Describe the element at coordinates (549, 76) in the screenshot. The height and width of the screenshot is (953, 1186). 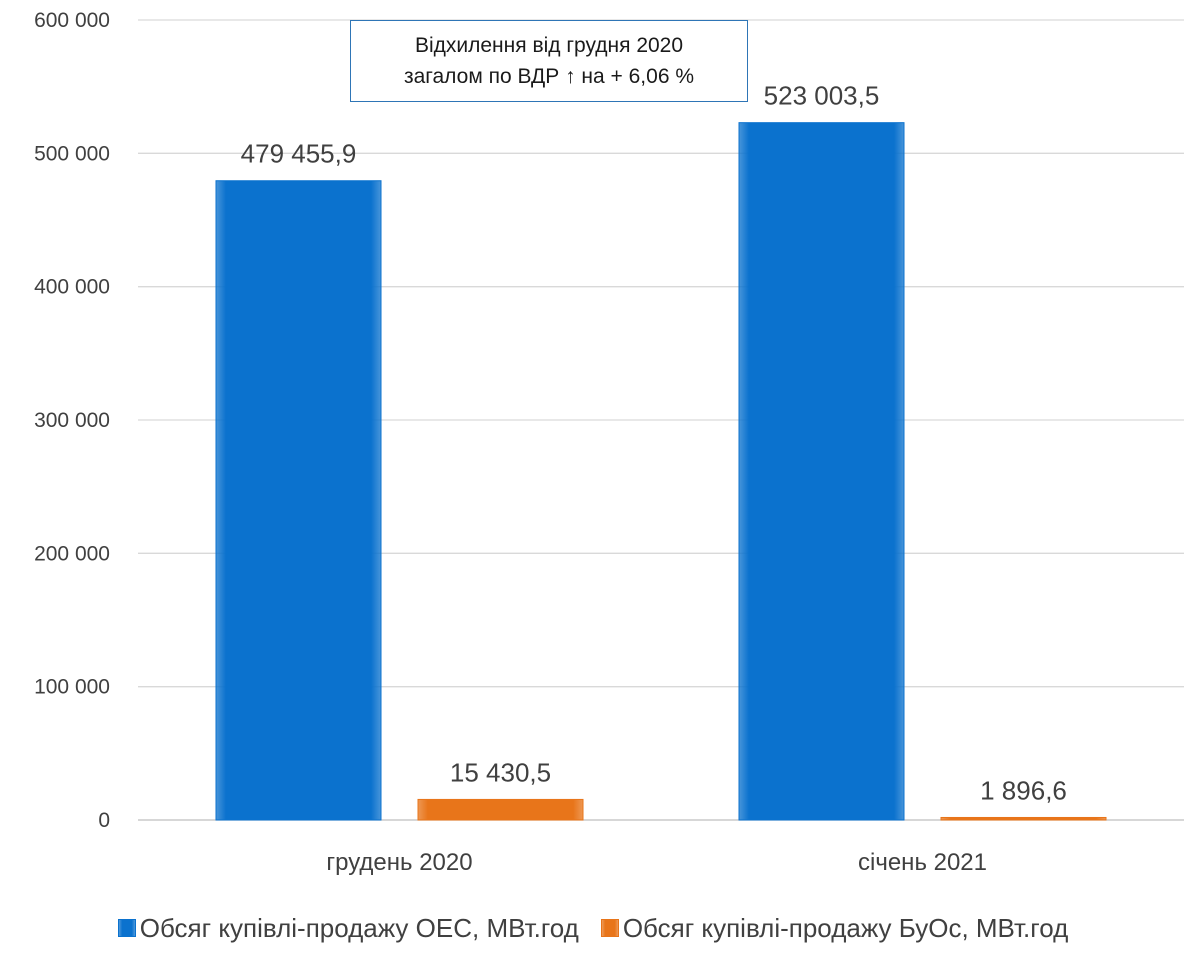
I see `annotation-line-2: загалом по ВДР ↑ на + 6,06 %` at that location.